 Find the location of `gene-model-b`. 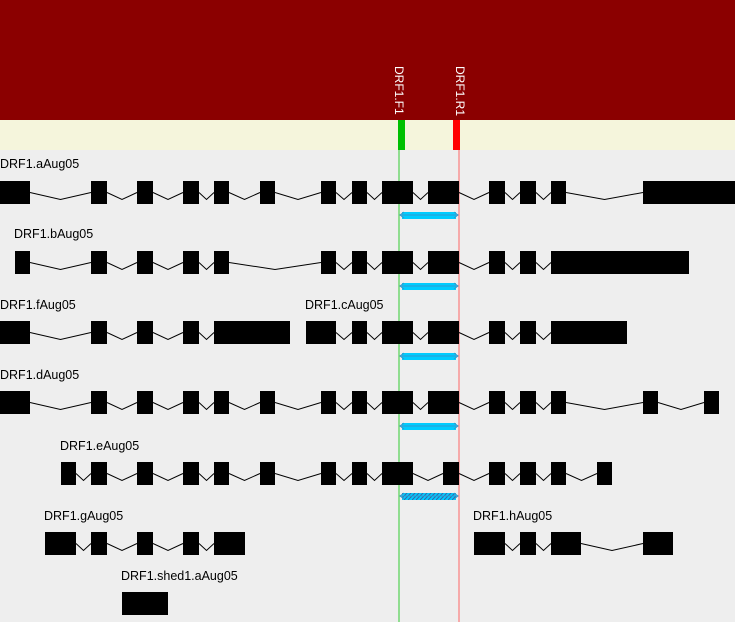

gene-model-b is located at coordinates (352, 270).